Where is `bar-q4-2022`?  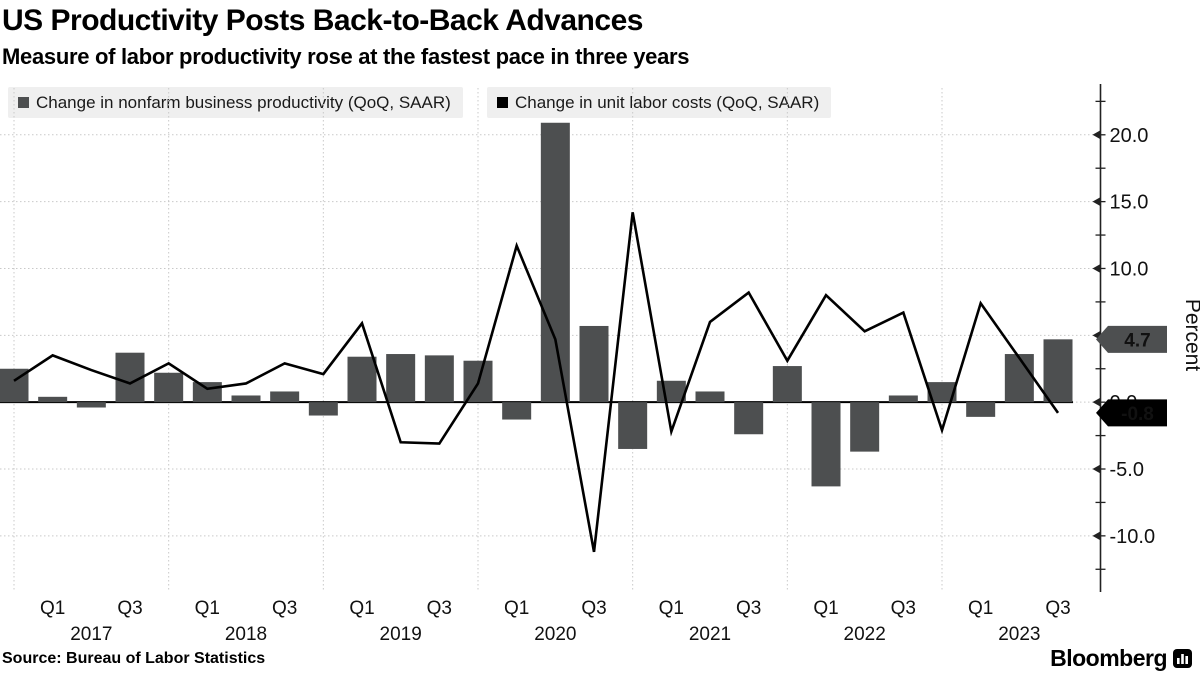 bar-q4-2022 is located at coordinates (942, 392).